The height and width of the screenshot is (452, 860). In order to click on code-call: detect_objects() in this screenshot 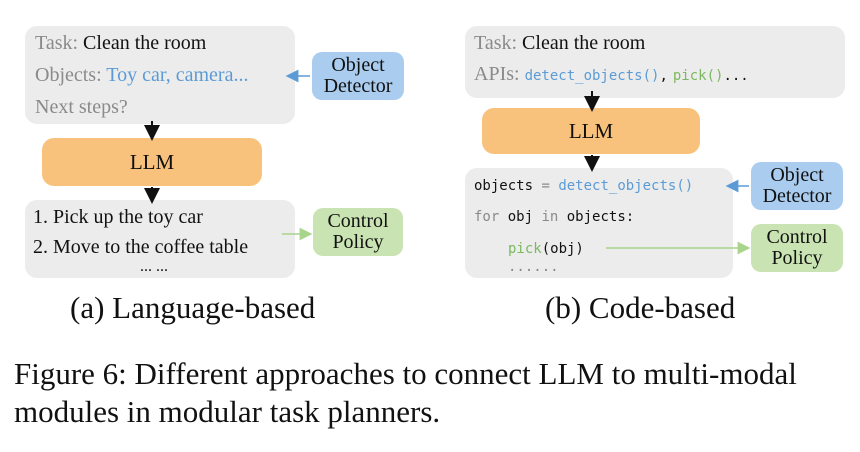, I will do `click(626, 186)`.